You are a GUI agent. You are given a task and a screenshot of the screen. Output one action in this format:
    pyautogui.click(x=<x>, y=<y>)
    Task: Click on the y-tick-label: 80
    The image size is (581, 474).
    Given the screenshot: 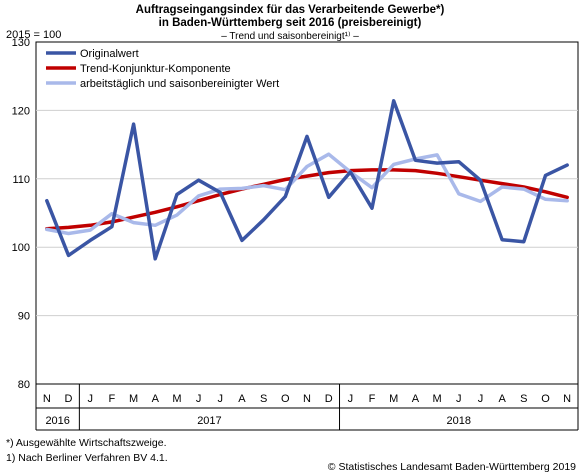 What is the action you would take?
    pyautogui.click(x=24, y=385)
    